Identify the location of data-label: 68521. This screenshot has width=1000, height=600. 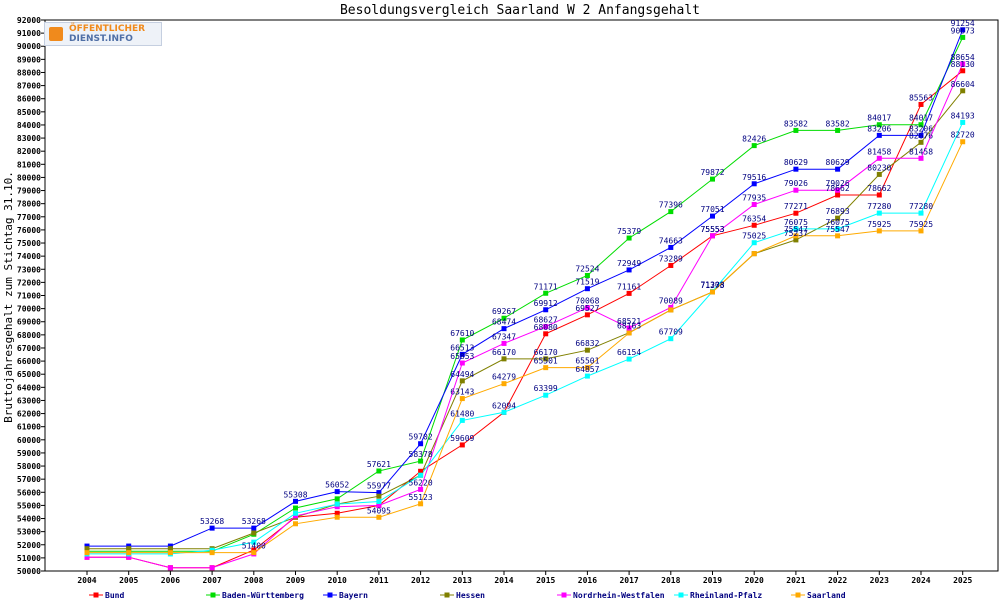
(629, 321).